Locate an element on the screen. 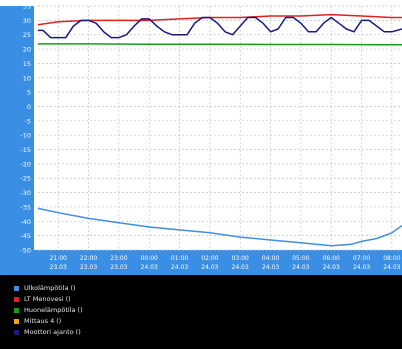  x-tick-time: 02:00 is located at coordinates (209, 258).